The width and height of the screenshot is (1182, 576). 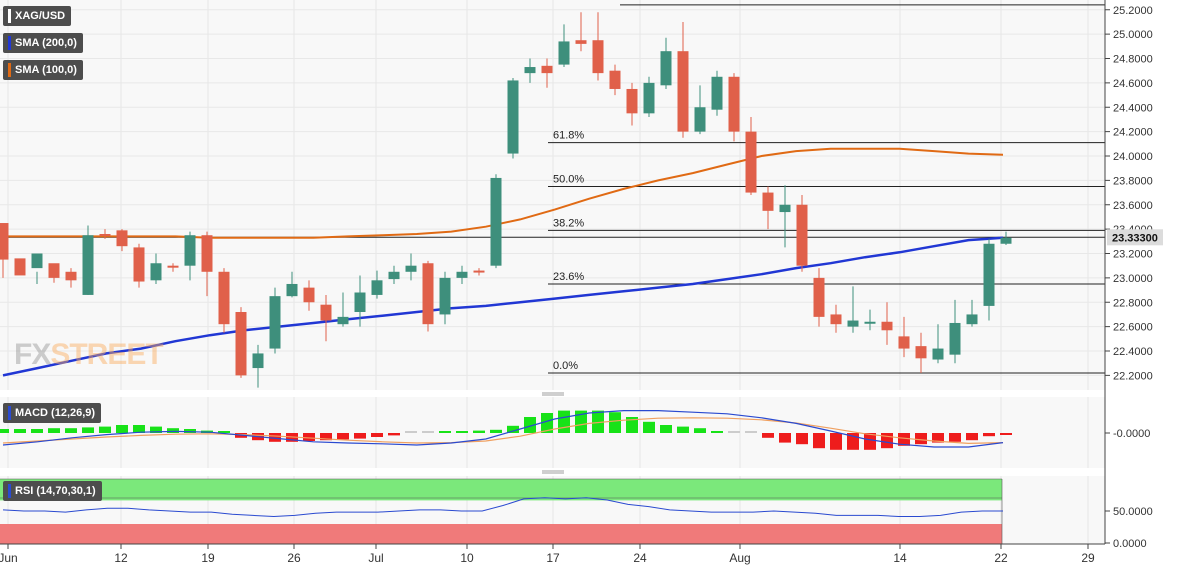 I want to click on price-tick-label: 25.2000, so click(x=1133, y=11).